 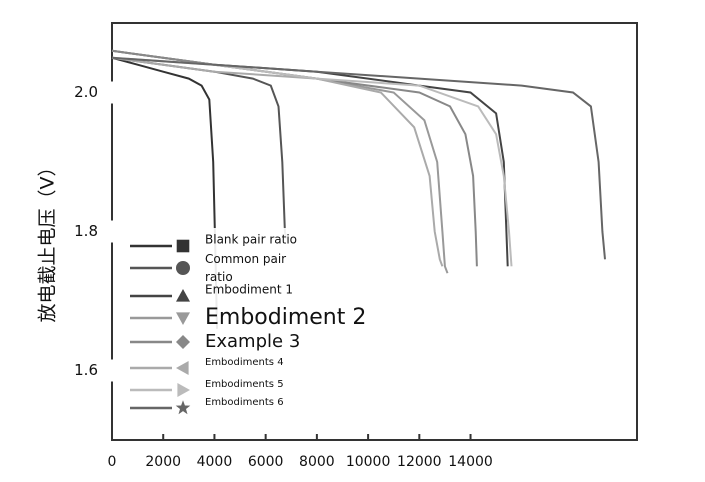 I want to click on y-tick-label: 1.6, so click(x=86, y=370).